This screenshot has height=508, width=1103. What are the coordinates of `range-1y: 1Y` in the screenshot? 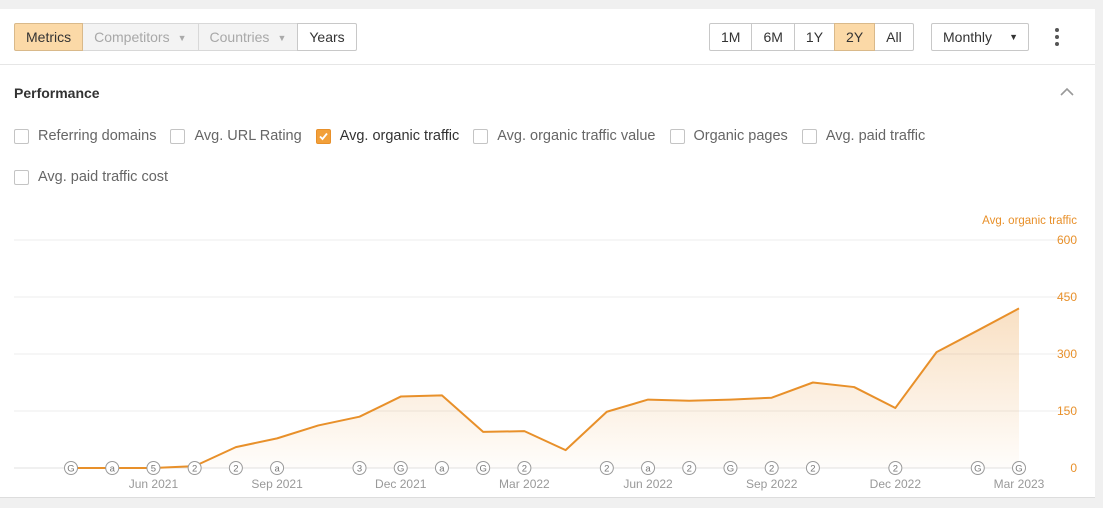 It's located at (814, 37).